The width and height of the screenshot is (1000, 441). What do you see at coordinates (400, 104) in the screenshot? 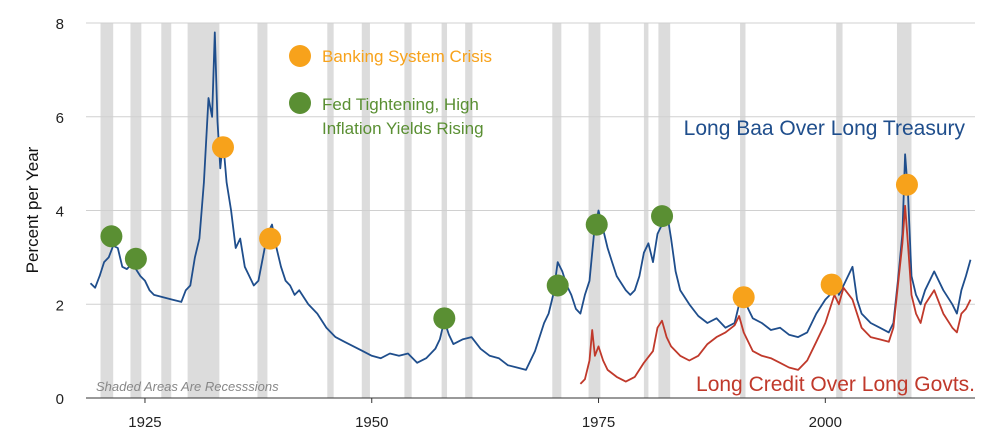
I see `legend-tightening-line-0: Fed Tightening, High` at bounding box center [400, 104].